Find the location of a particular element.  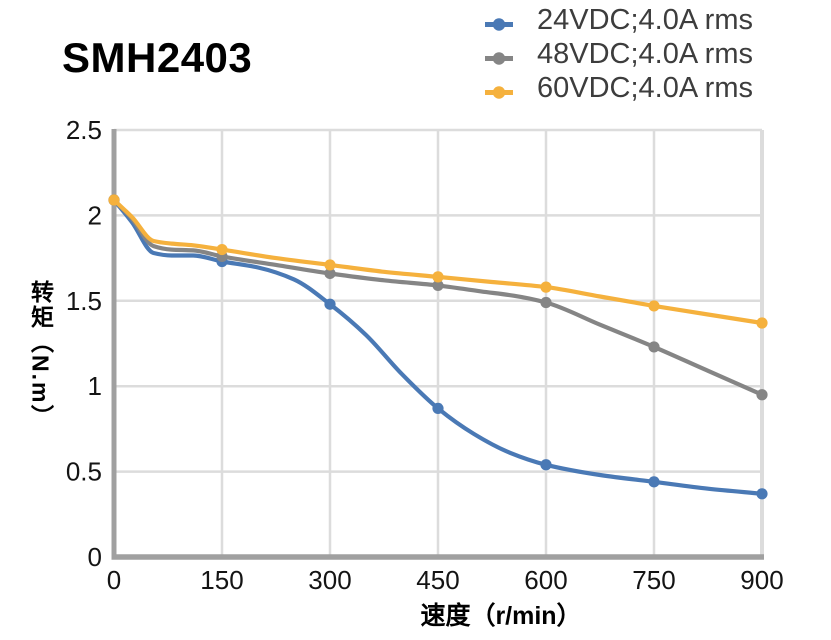

y-tick-label: 0 is located at coordinates (95, 557).